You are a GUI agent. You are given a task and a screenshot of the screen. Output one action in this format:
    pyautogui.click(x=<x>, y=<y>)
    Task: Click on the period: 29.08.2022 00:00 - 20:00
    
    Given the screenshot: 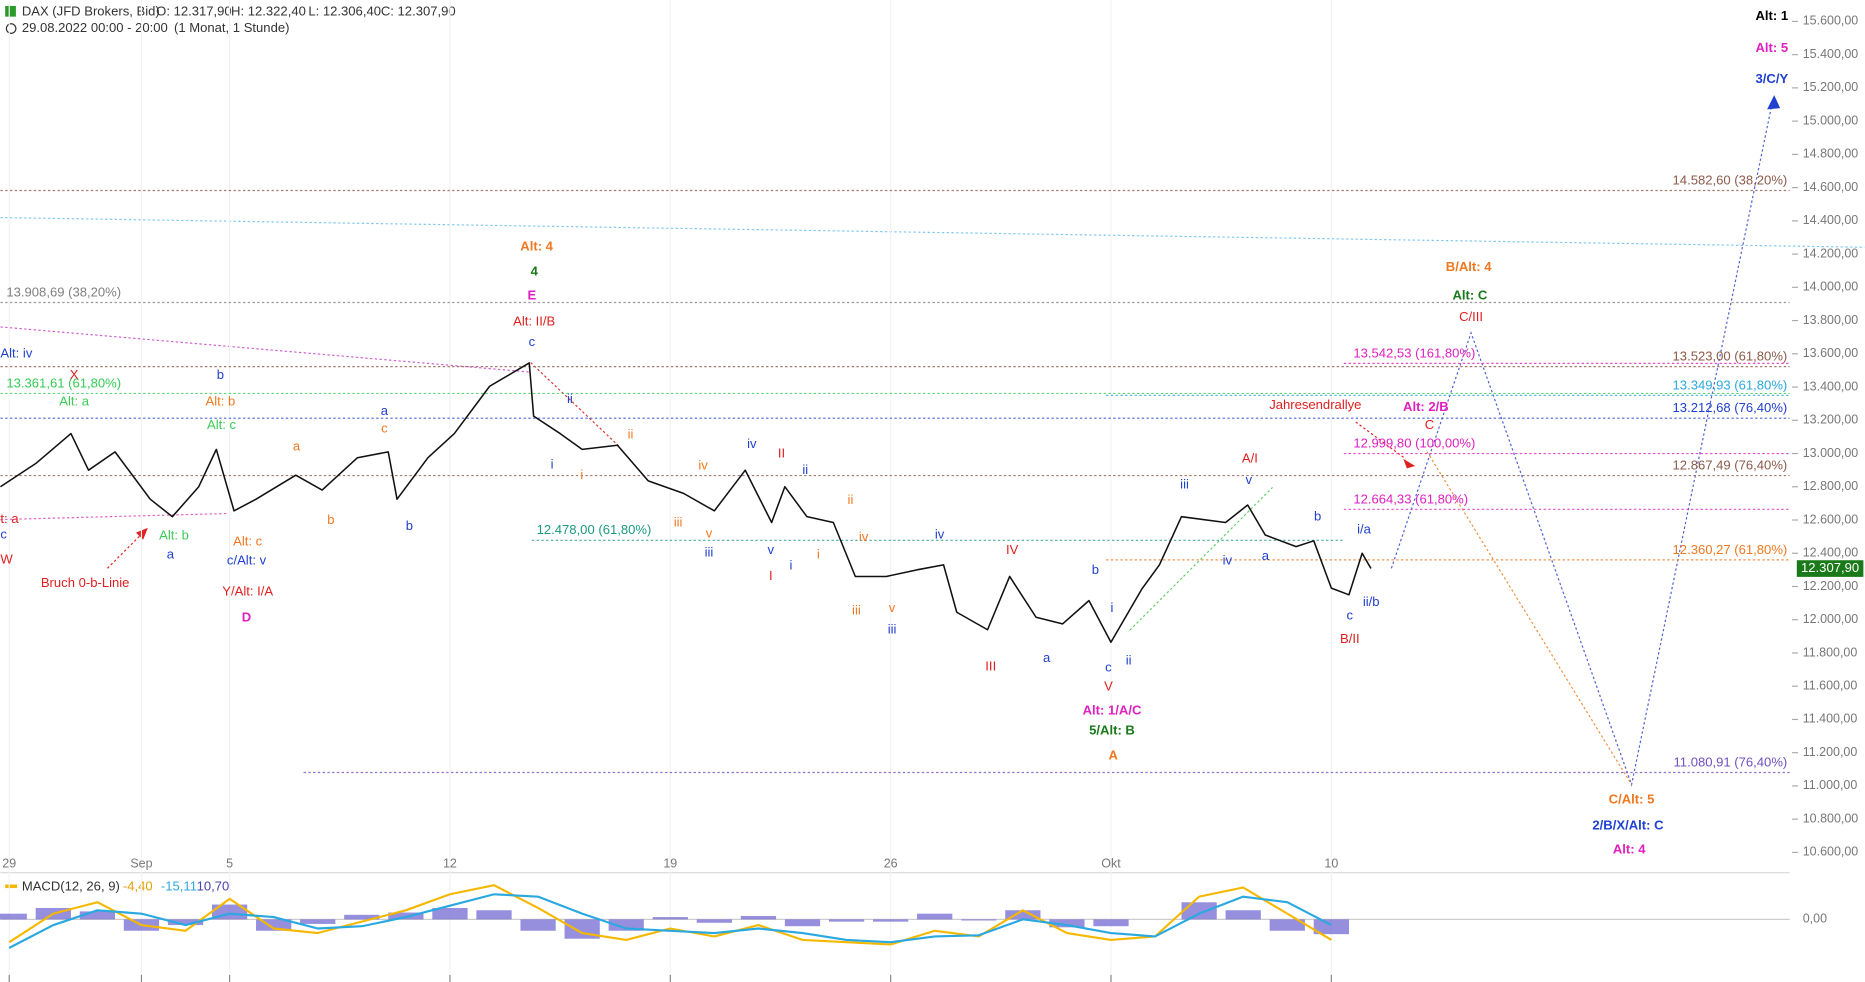 What is the action you would take?
    pyautogui.click(x=95, y=27)
    